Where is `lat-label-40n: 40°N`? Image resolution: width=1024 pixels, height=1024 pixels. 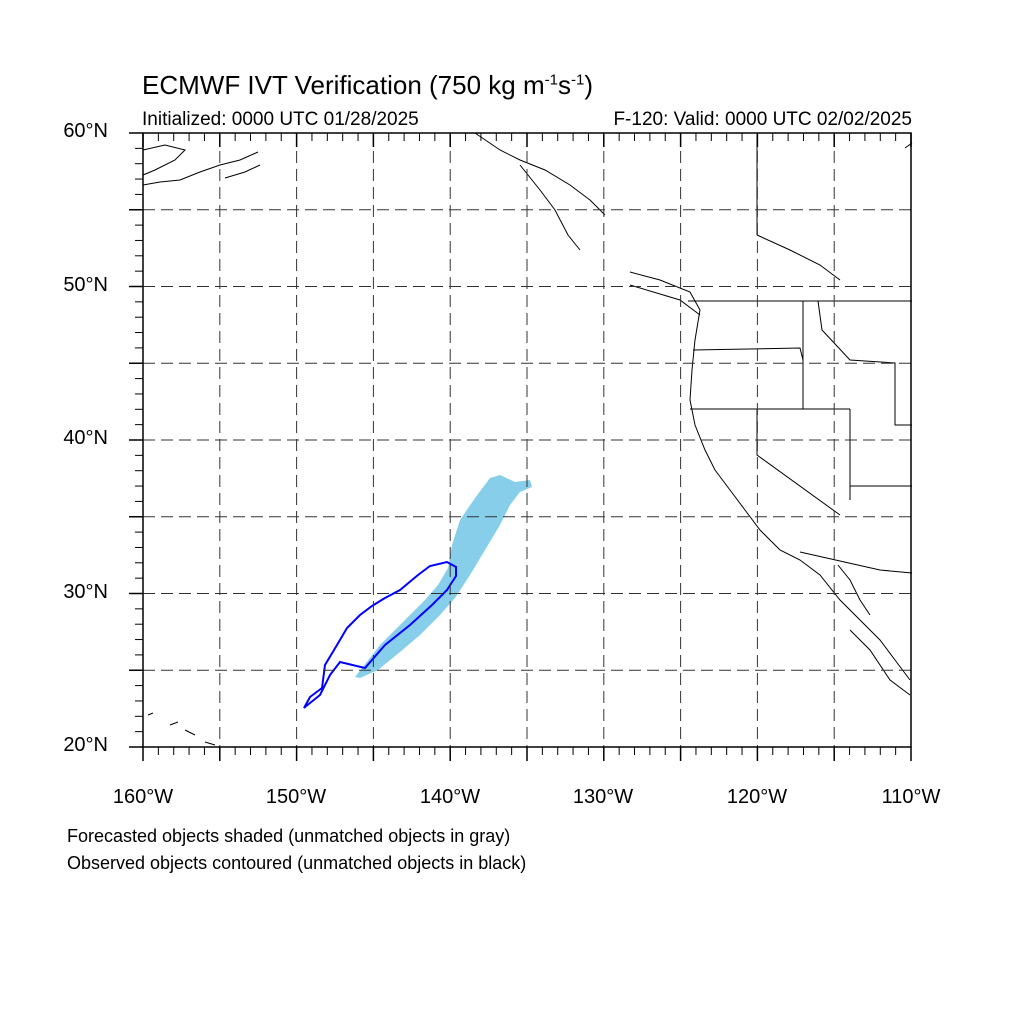 lat-label-40n: 40°N is located at coordinates (85, 438).